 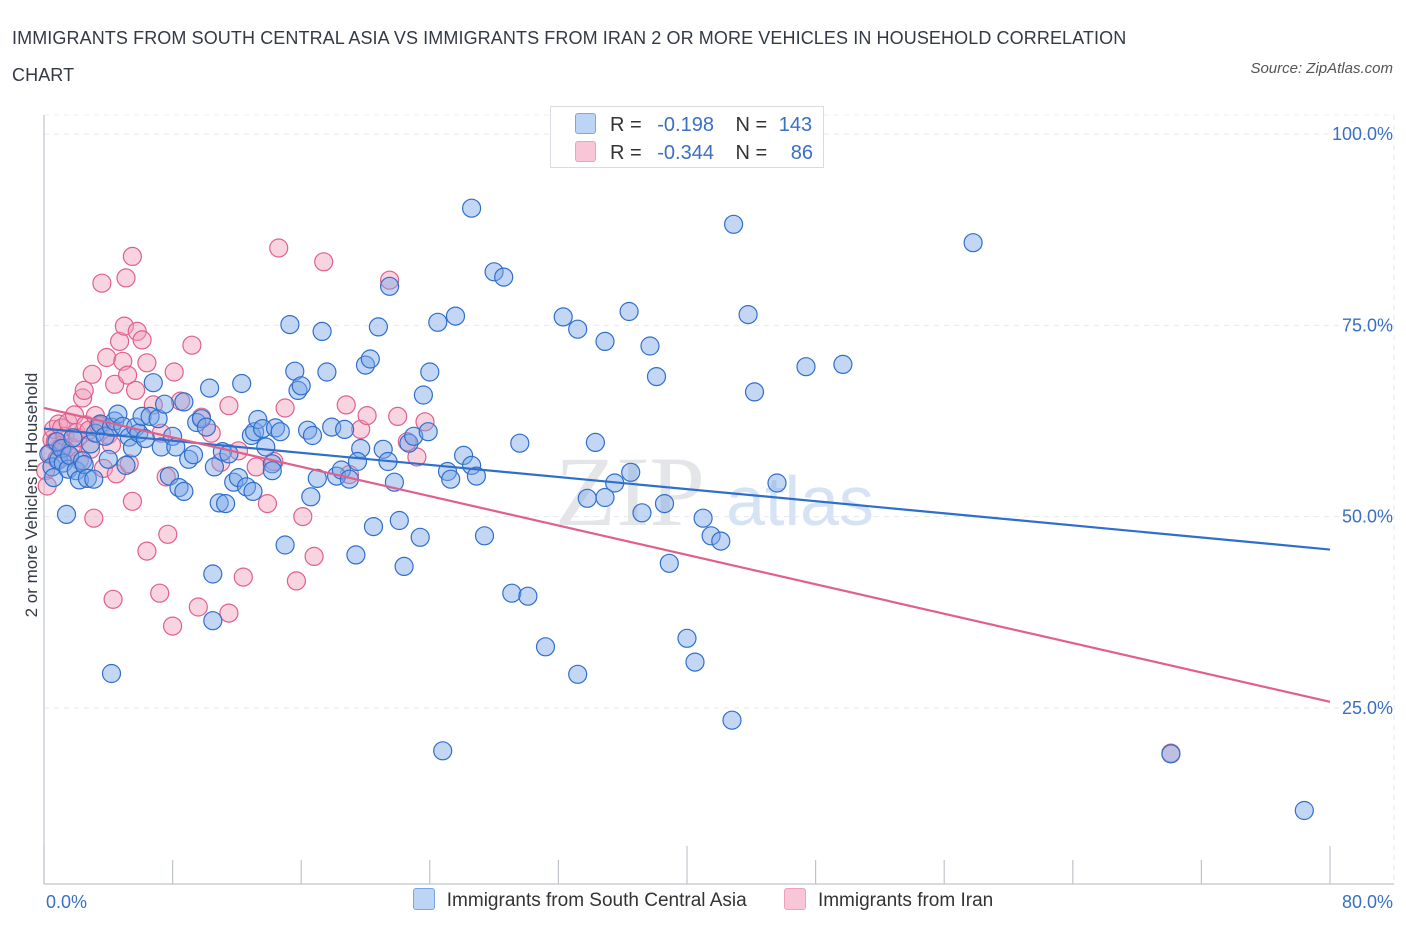 I want to click on legend-r-label-1: R =, so click(x=626, y=125).